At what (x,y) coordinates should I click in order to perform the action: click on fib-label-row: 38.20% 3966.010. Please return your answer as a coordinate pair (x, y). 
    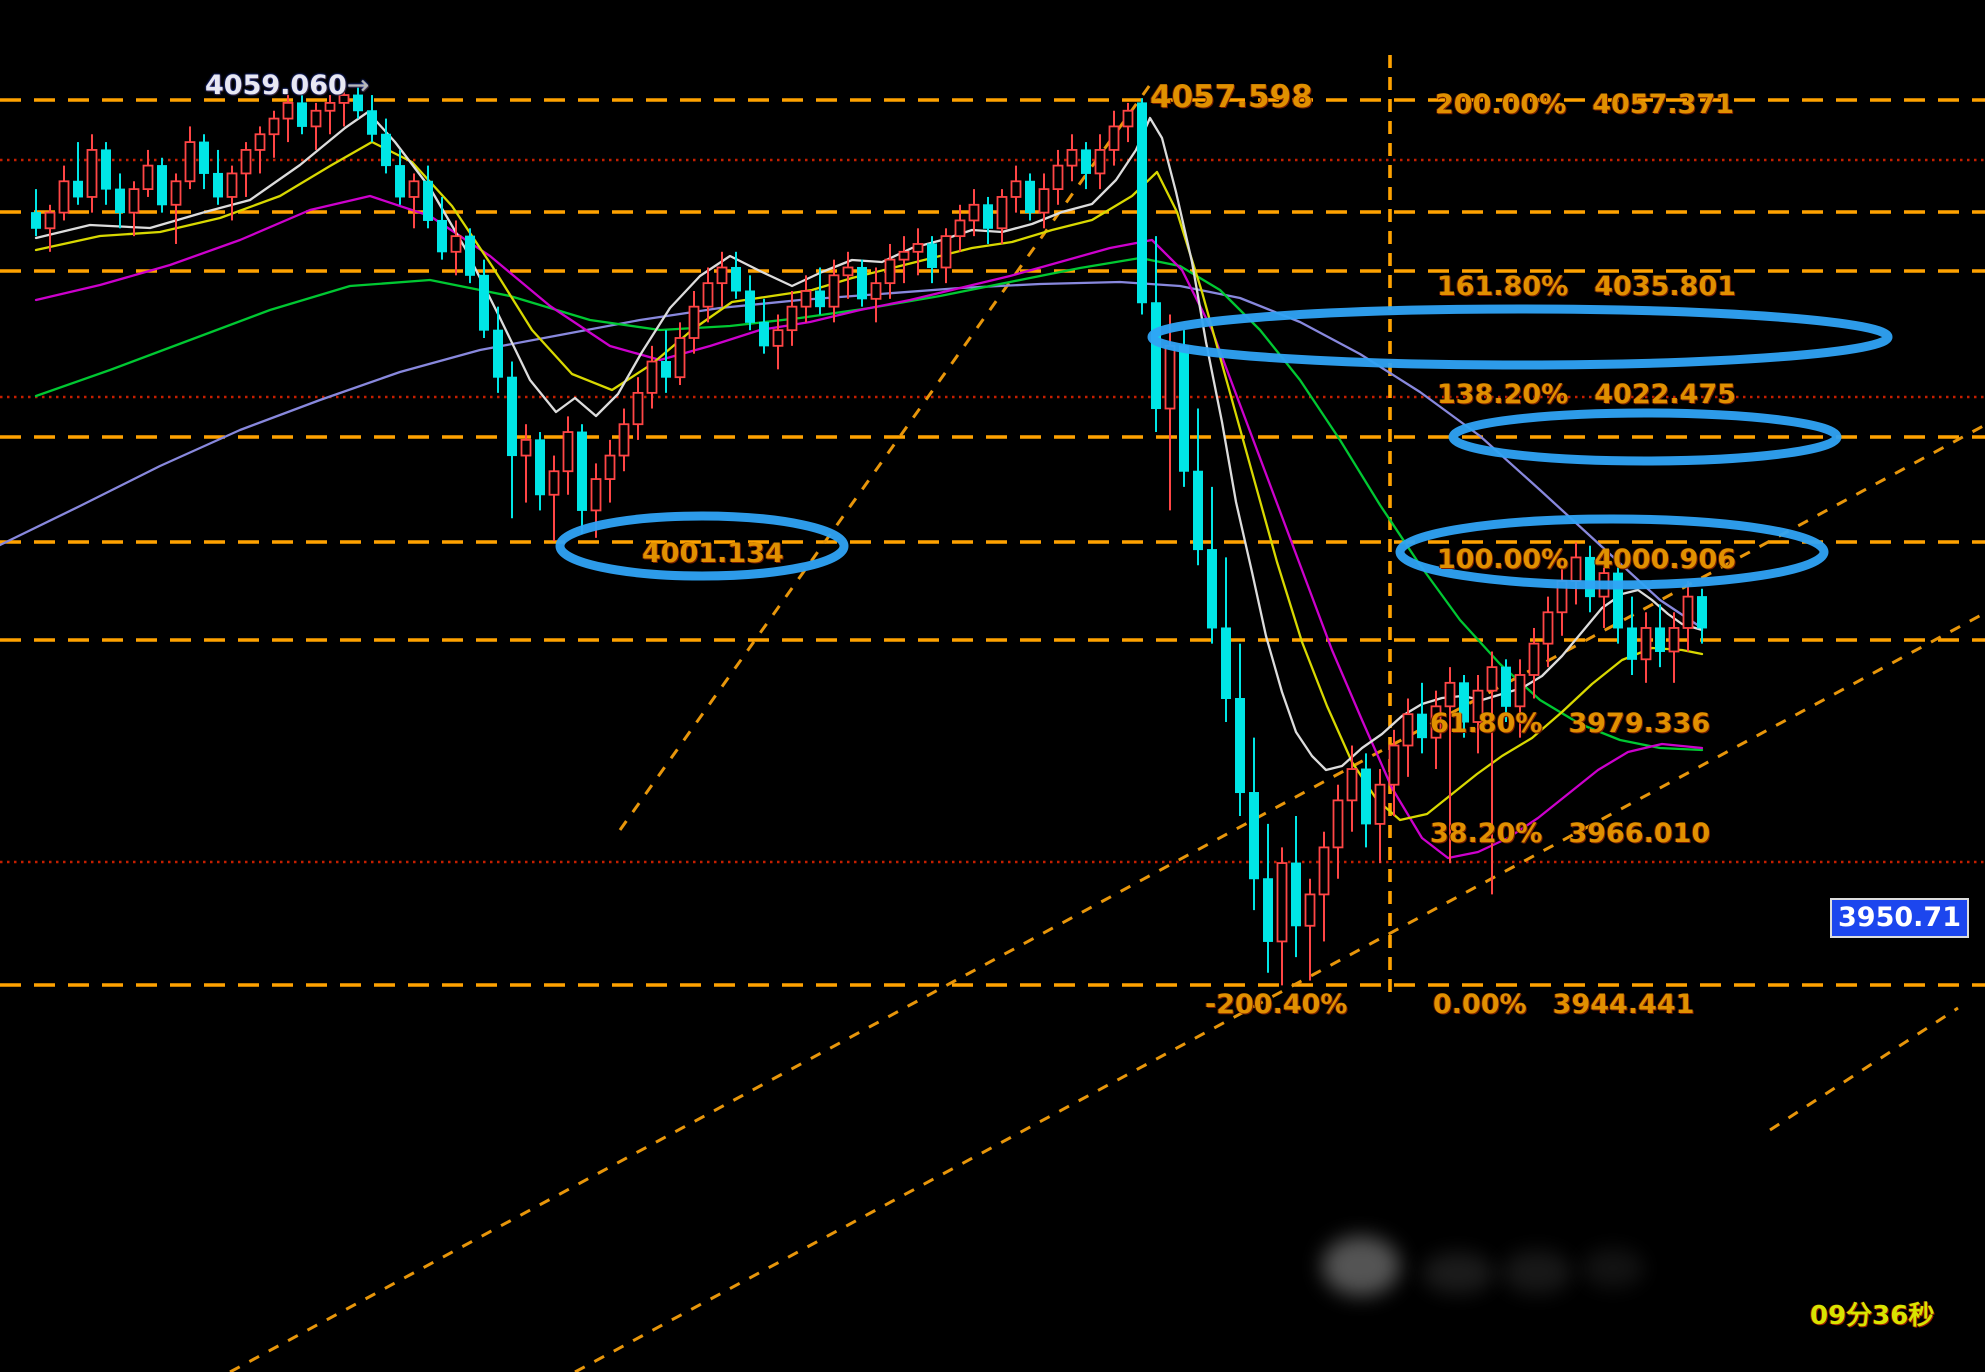
    Looking at the image, I should click on (1570, 833).